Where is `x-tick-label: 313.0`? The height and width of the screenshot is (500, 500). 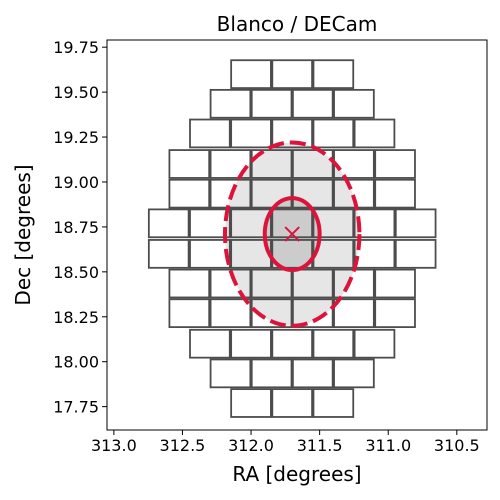
x-tick-label: 313.0 is located at coordinates (114, 445).